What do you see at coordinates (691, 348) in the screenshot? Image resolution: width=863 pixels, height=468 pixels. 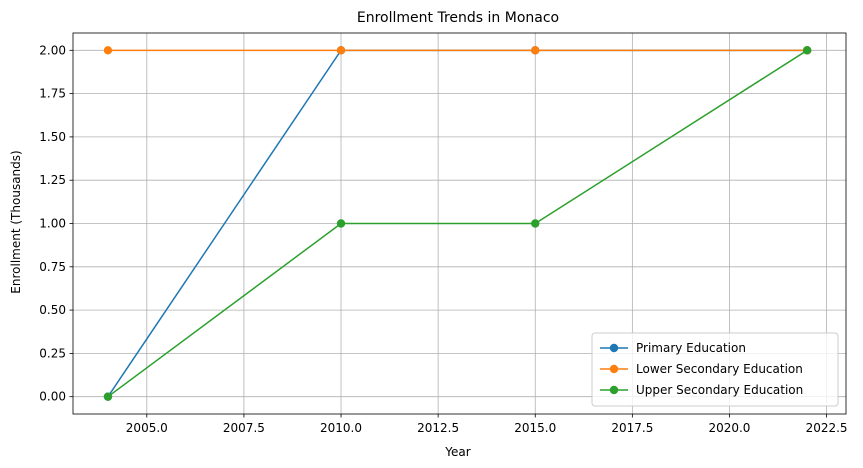 I see `legend-label: Primary Education` at bounding box center [691, 348].